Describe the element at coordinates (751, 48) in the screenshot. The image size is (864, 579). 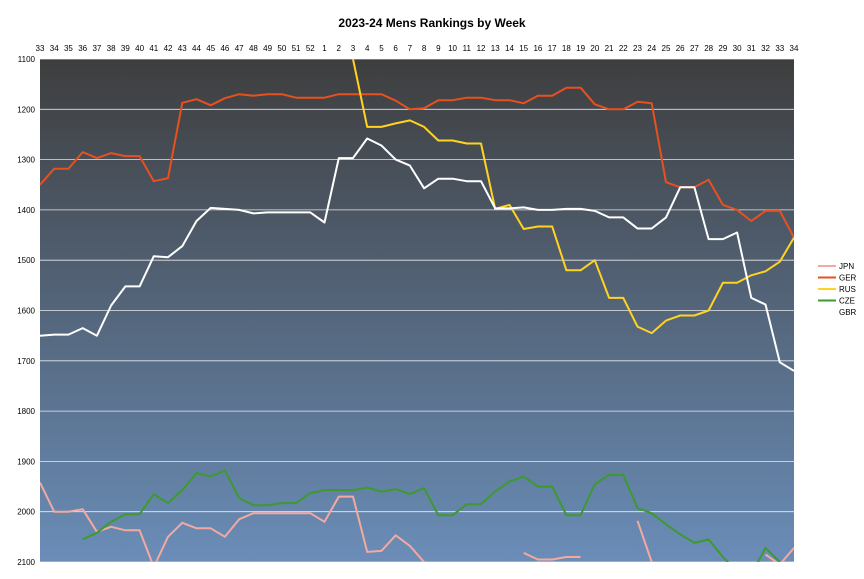
I see `x-tick-label: 31` at that location.